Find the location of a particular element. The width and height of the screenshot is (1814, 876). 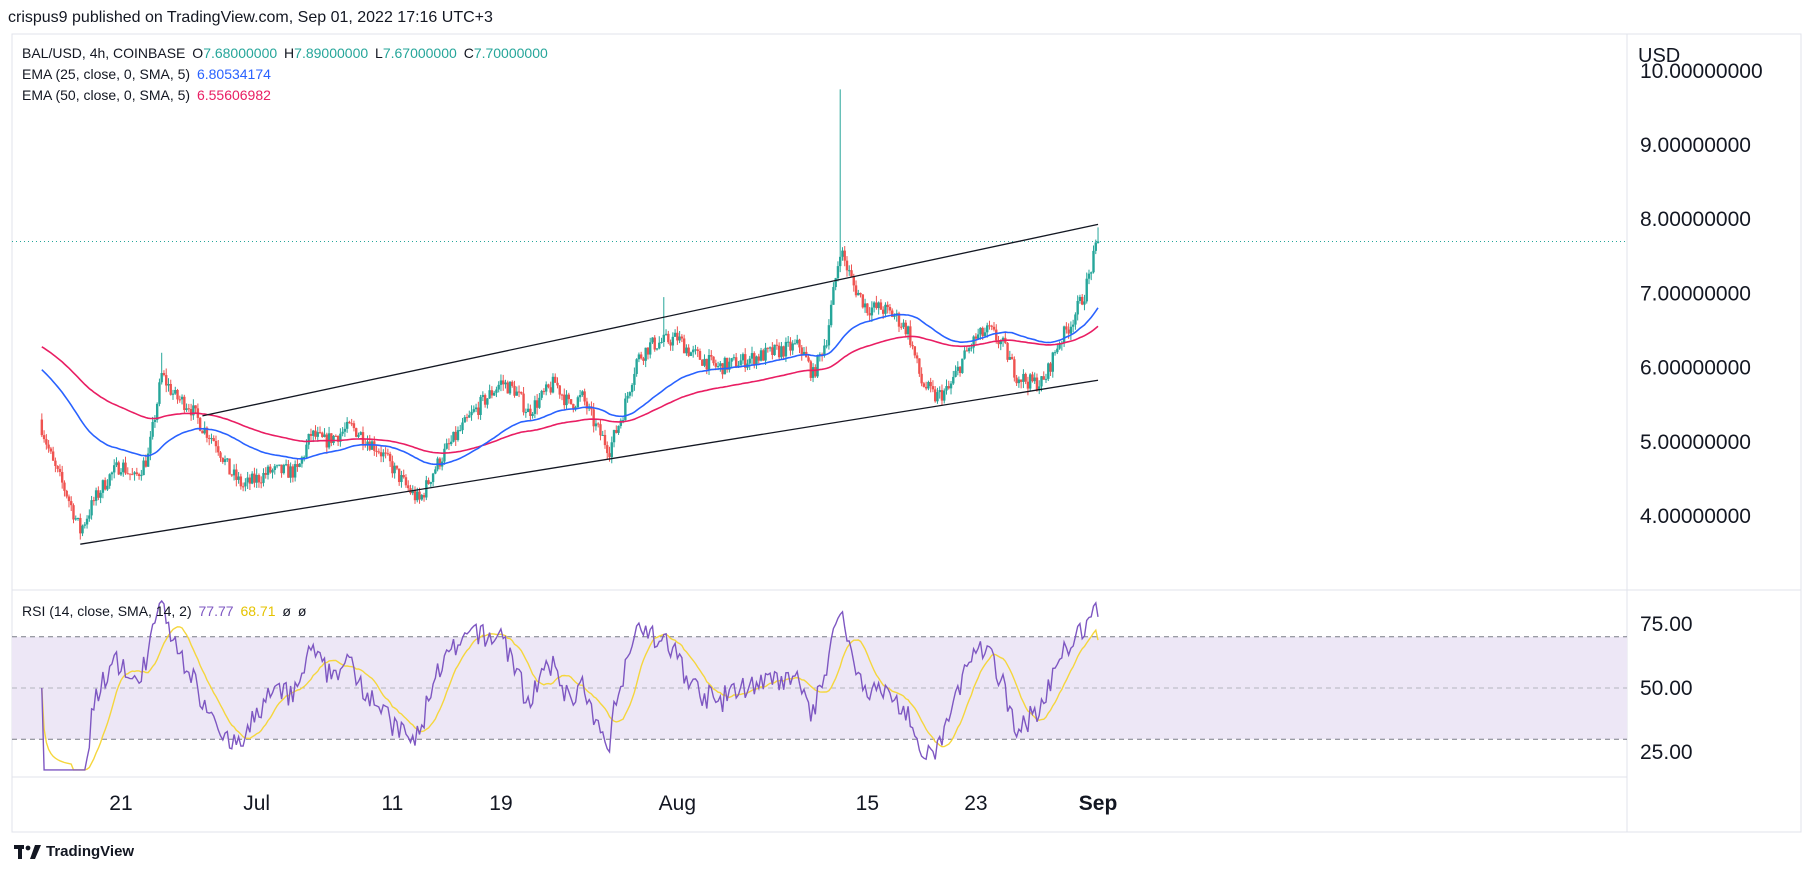

channel-lower-trendline is located at coordinates (589, 462).